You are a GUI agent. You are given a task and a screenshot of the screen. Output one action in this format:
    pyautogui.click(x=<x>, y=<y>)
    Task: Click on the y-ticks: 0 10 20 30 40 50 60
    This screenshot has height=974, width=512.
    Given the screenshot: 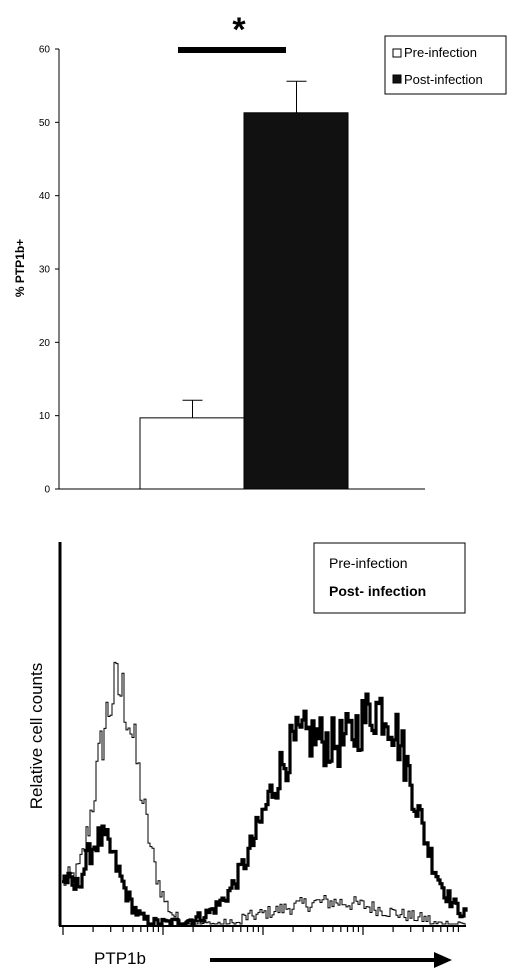 What is the action you would take?
    pyautogui.click(x=49, y=270)
    